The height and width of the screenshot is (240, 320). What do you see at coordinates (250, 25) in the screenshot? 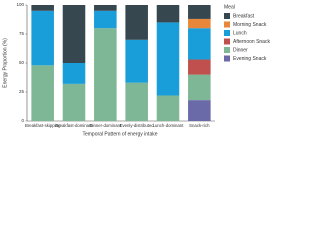
I see `legend-label: Morning Snack` at bounding box center [250, 25].